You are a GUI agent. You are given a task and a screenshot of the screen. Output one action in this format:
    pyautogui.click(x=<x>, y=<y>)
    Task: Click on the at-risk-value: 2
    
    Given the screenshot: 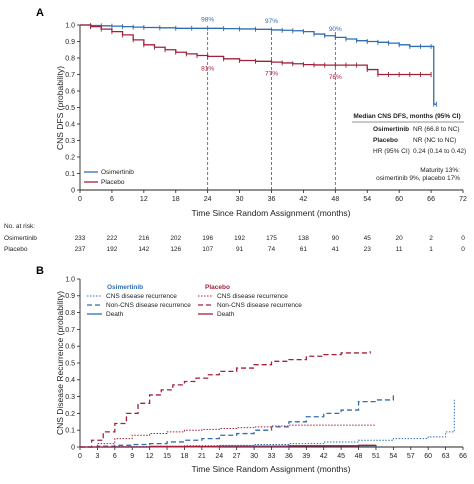 What is the action you would take?
    pyautogui.click(x=431, y=238)
    